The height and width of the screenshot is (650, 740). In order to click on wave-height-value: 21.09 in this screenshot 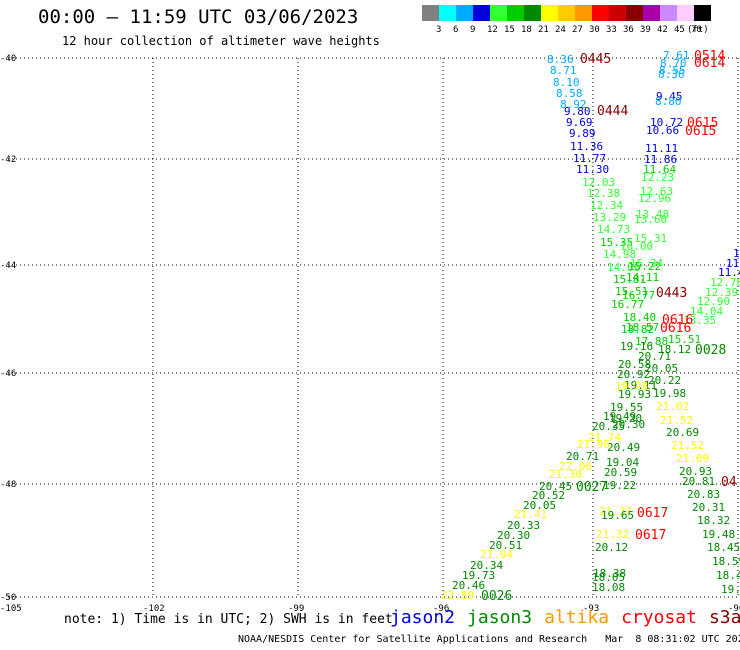, I will do `click(692, 458)`.